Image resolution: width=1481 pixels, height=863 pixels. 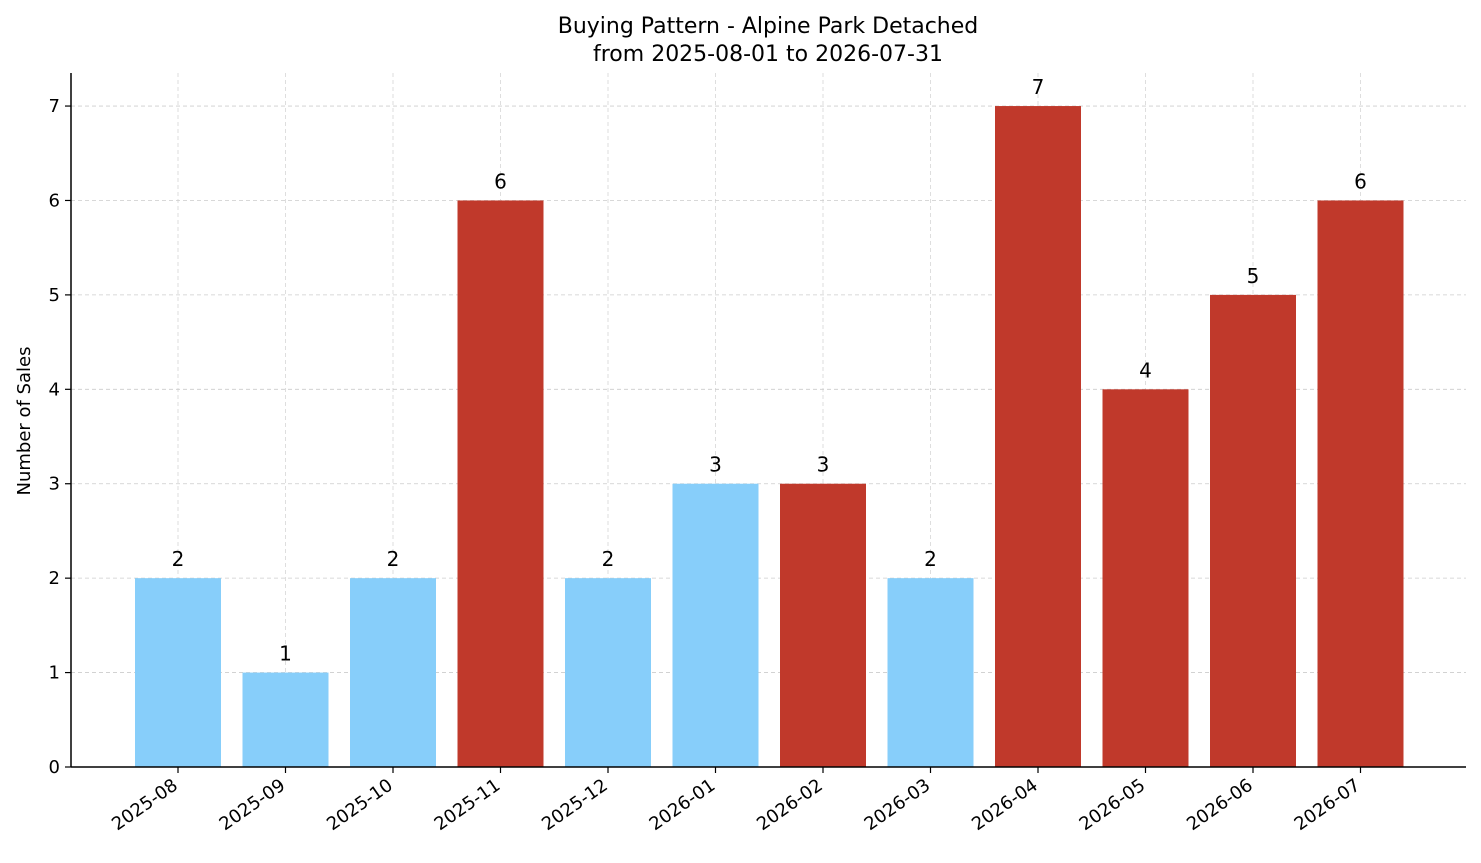 What do you see at coordinates (60, 437) in the screenshot?
I see `y-axis-ticks: 0 1 2 3 4 5 6 7` at bounding box center [60, 437].